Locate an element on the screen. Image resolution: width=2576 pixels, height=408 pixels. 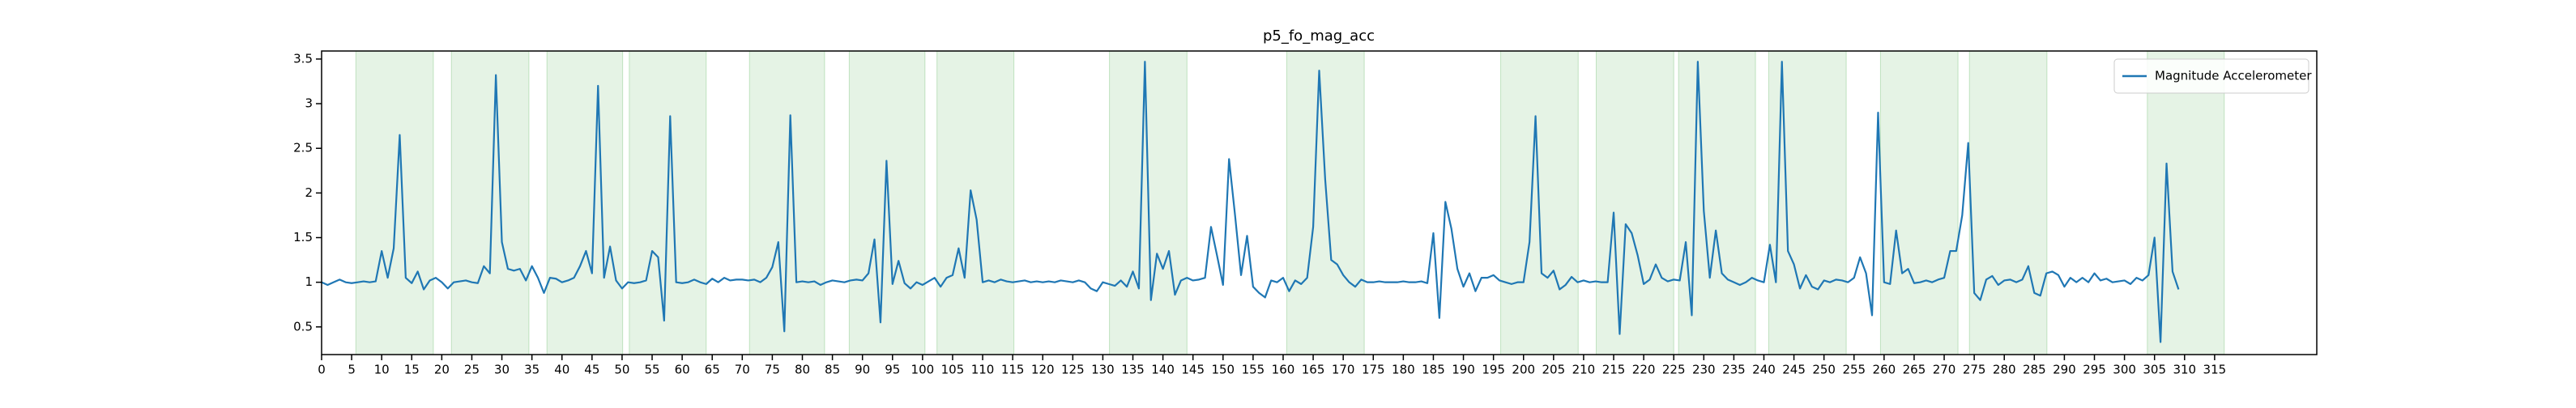
x-tick-label: 170 is located at coordinates (1344, 370).